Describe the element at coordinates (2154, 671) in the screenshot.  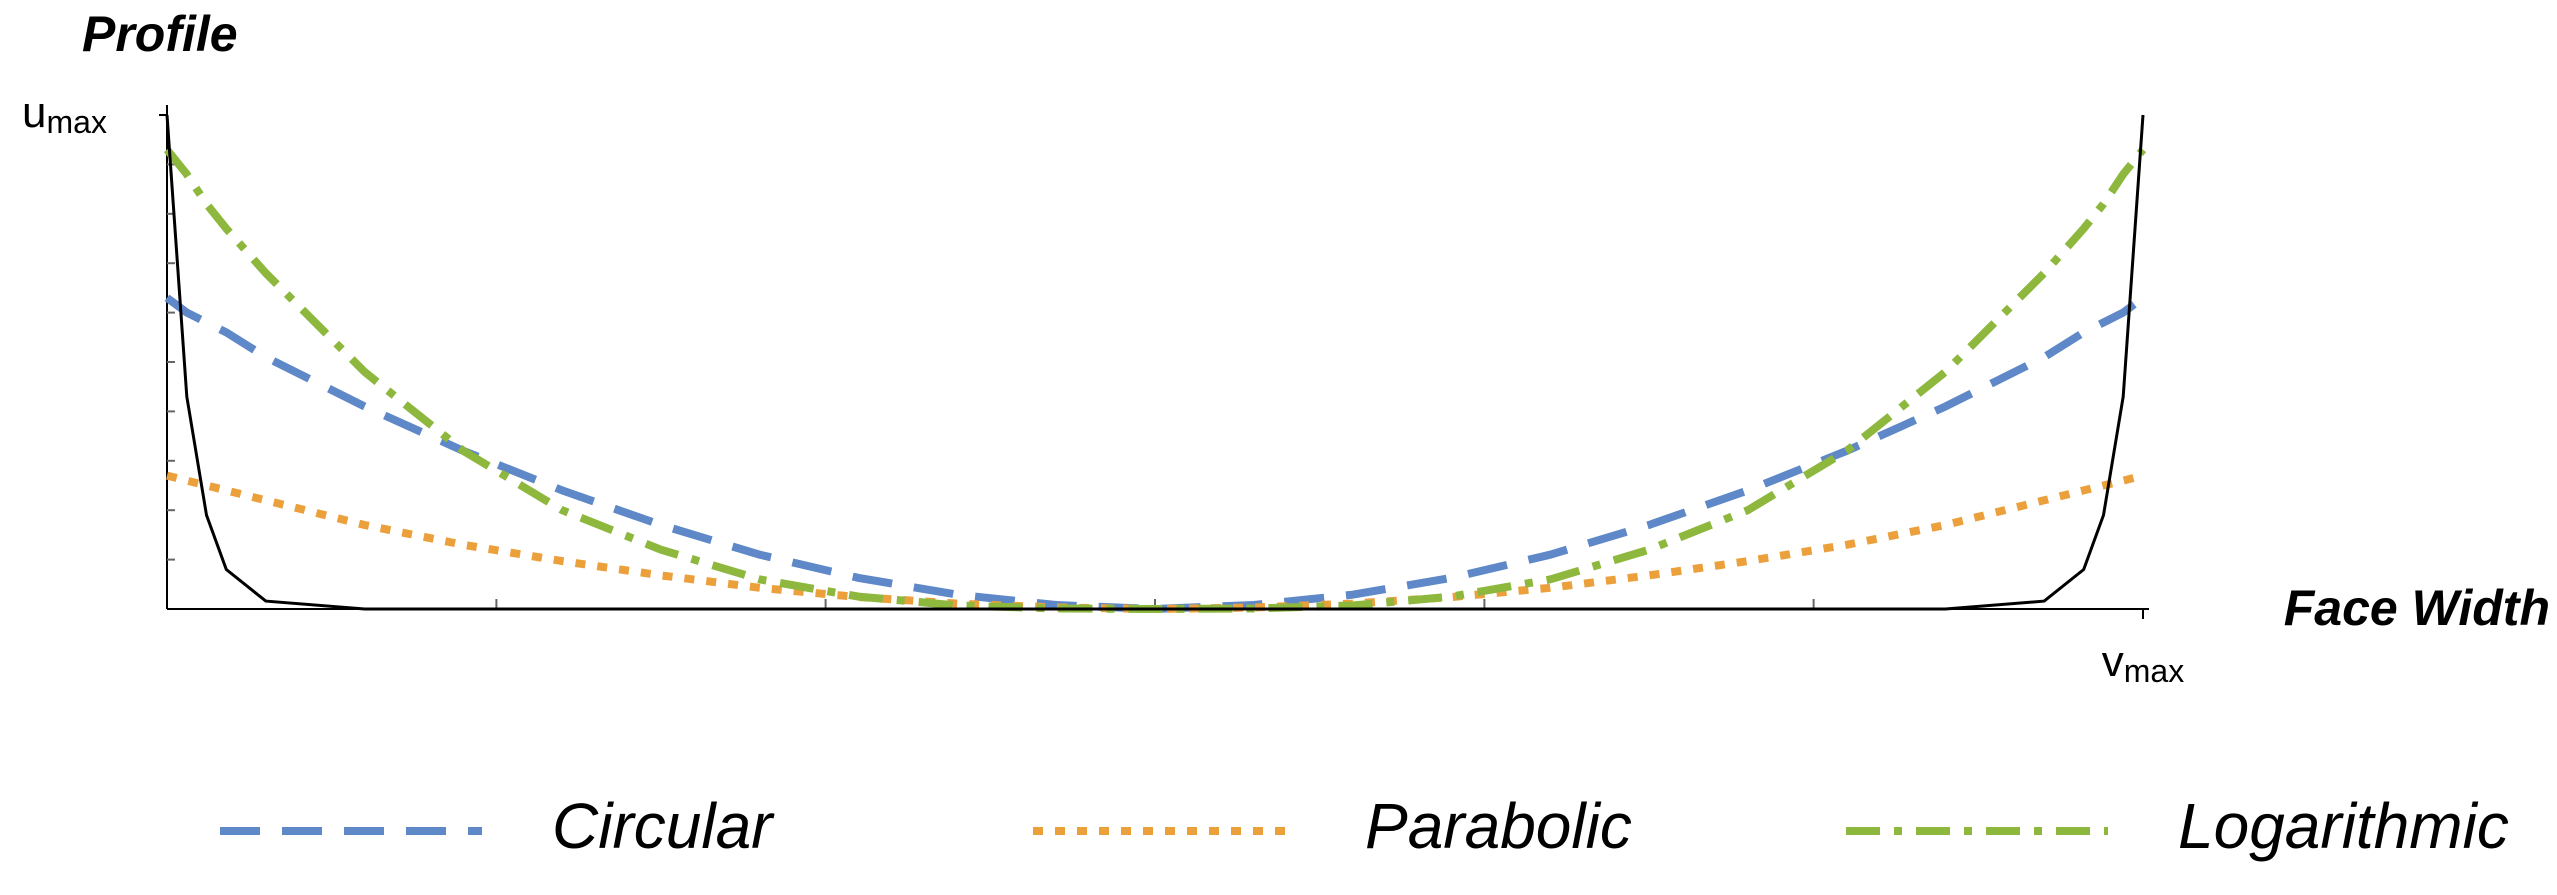
I see `x-tick-label-sub: max` at that location.